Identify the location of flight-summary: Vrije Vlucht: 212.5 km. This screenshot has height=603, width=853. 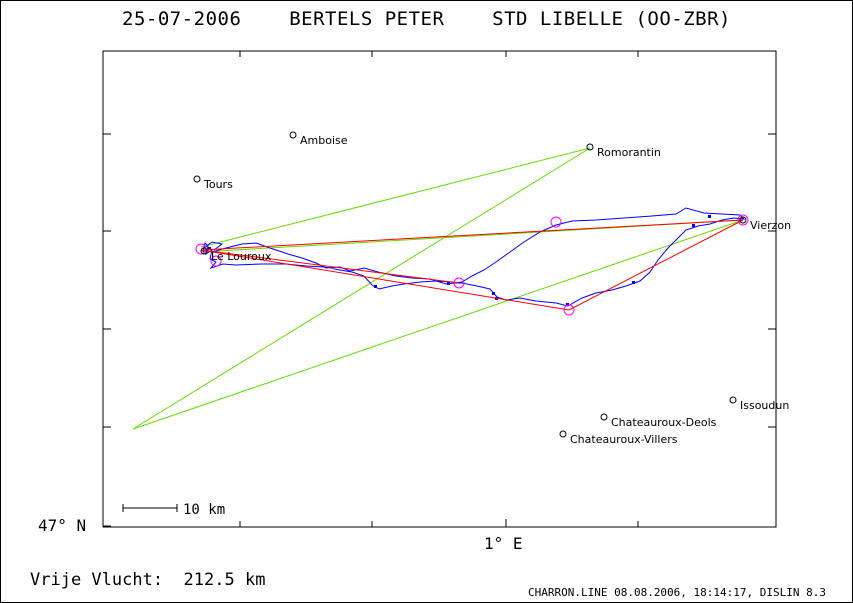
(147, 580).